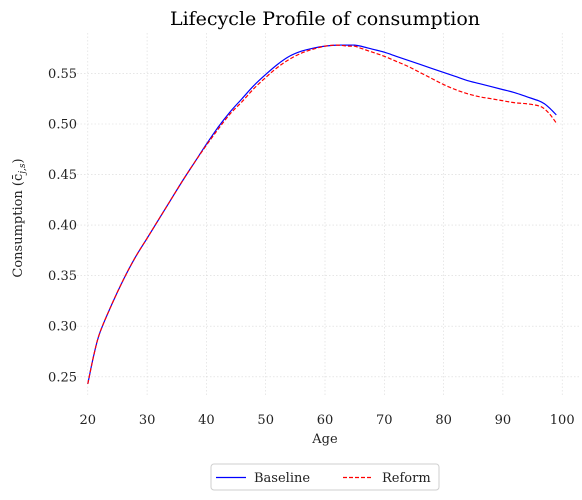 The image size is (582, 500). What do you see at coordinates (62, 327) in the screenshot?
I see `y-tick-label: 0.30` at bounding box center [62, 327].